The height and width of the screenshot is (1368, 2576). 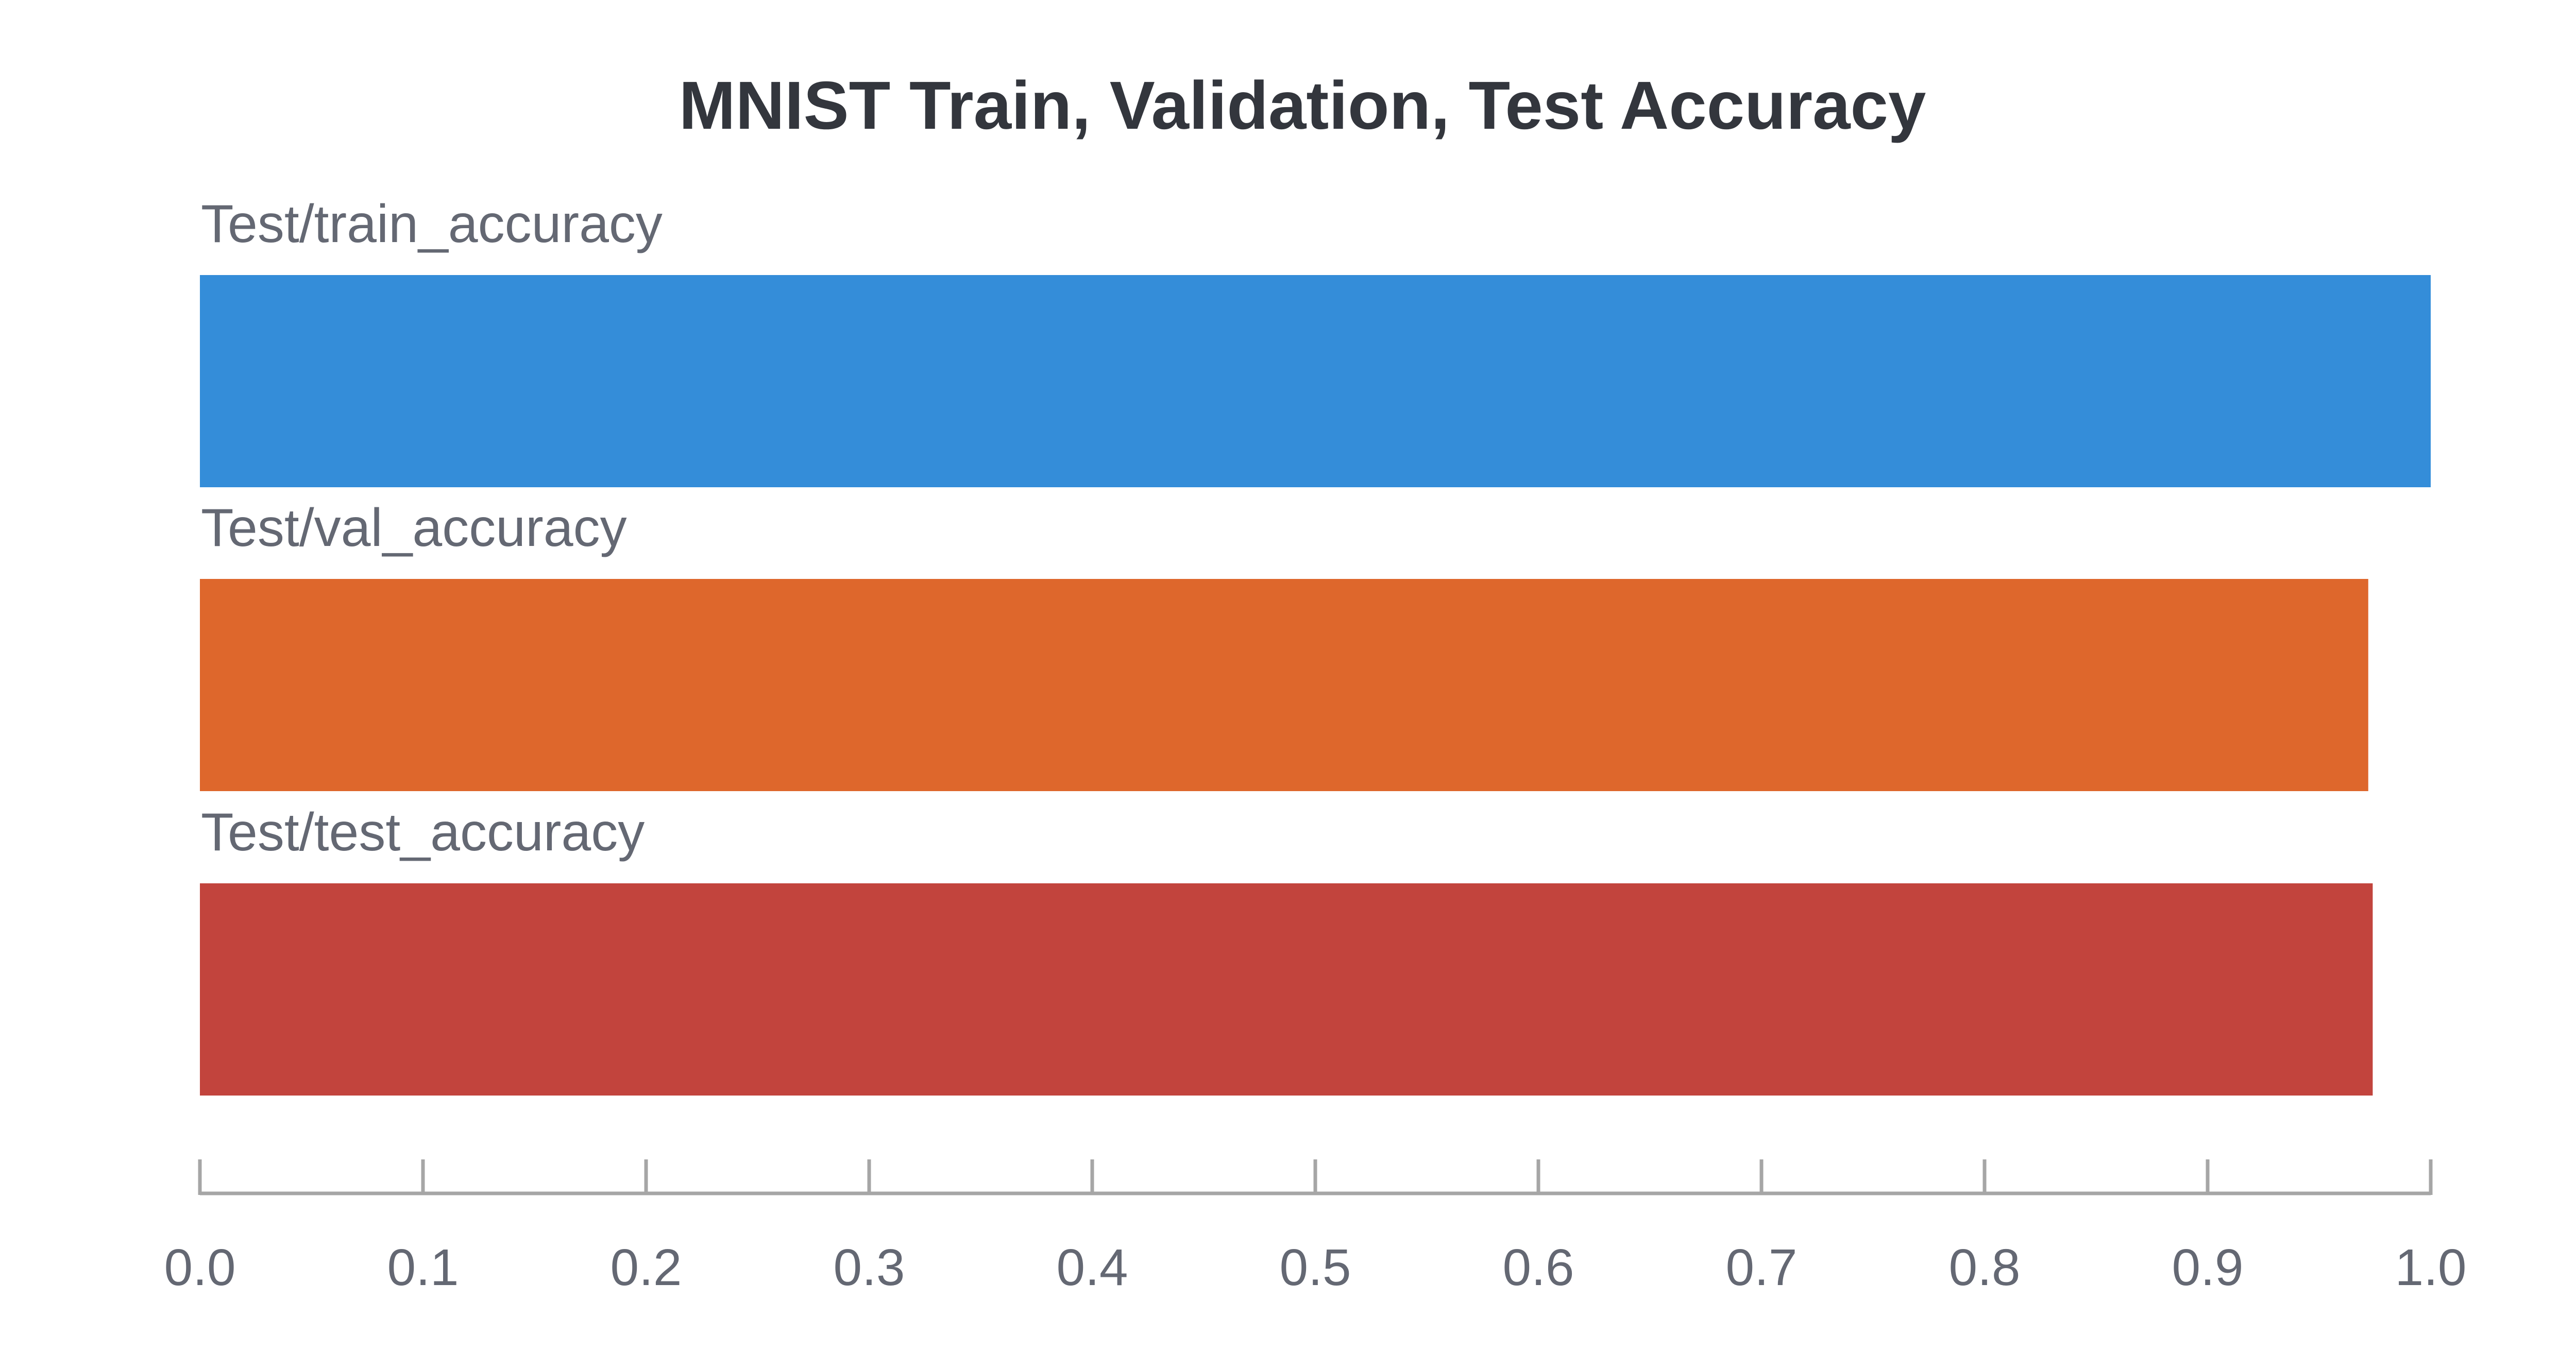 What do you see at coordinates (1984, 1267) in the screenshot?
I see `x-tick-label-8: 0.8` at bounding box center [1984, 1267].